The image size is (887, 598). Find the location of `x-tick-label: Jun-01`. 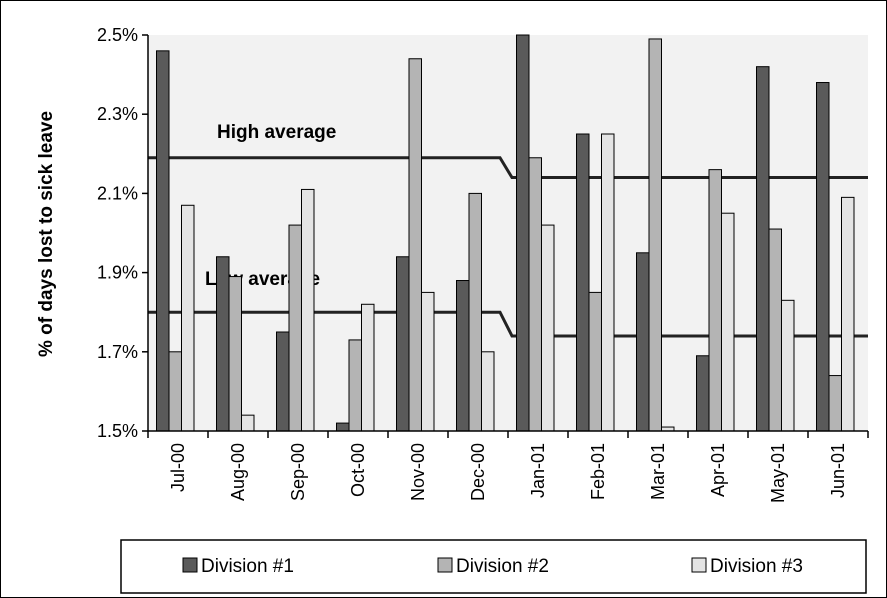

x-tick-label: Jun-01 is located at coordinates (838, 470).